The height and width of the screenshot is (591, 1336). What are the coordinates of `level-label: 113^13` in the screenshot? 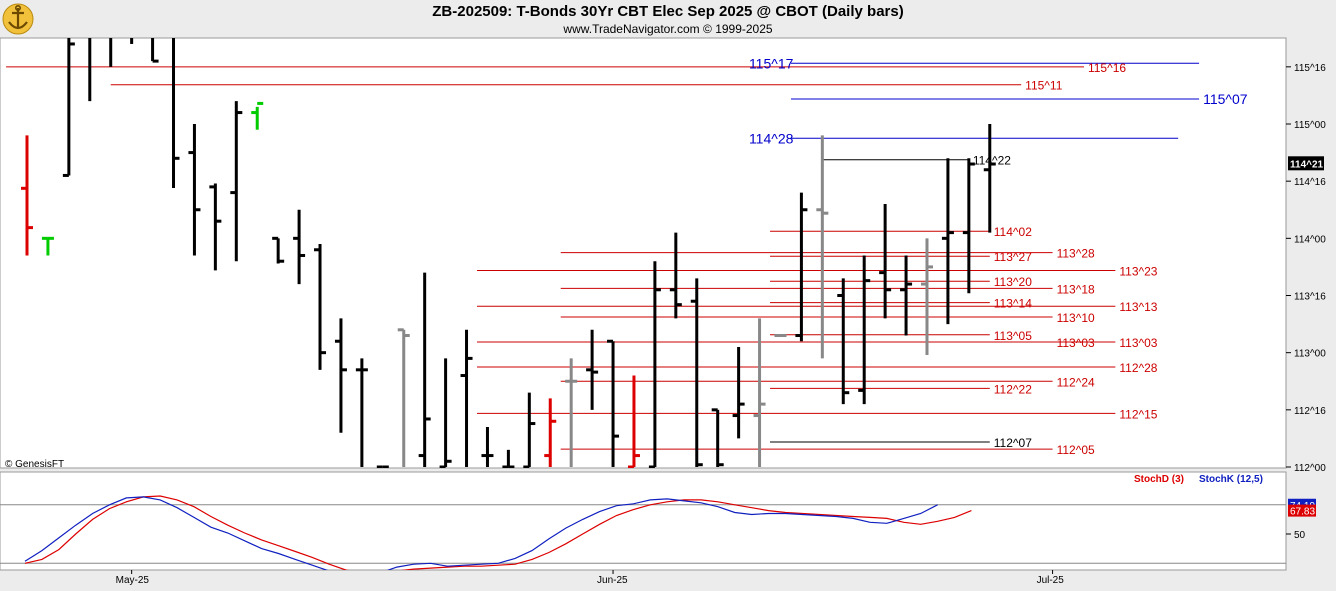 It's located at (1138, 307).